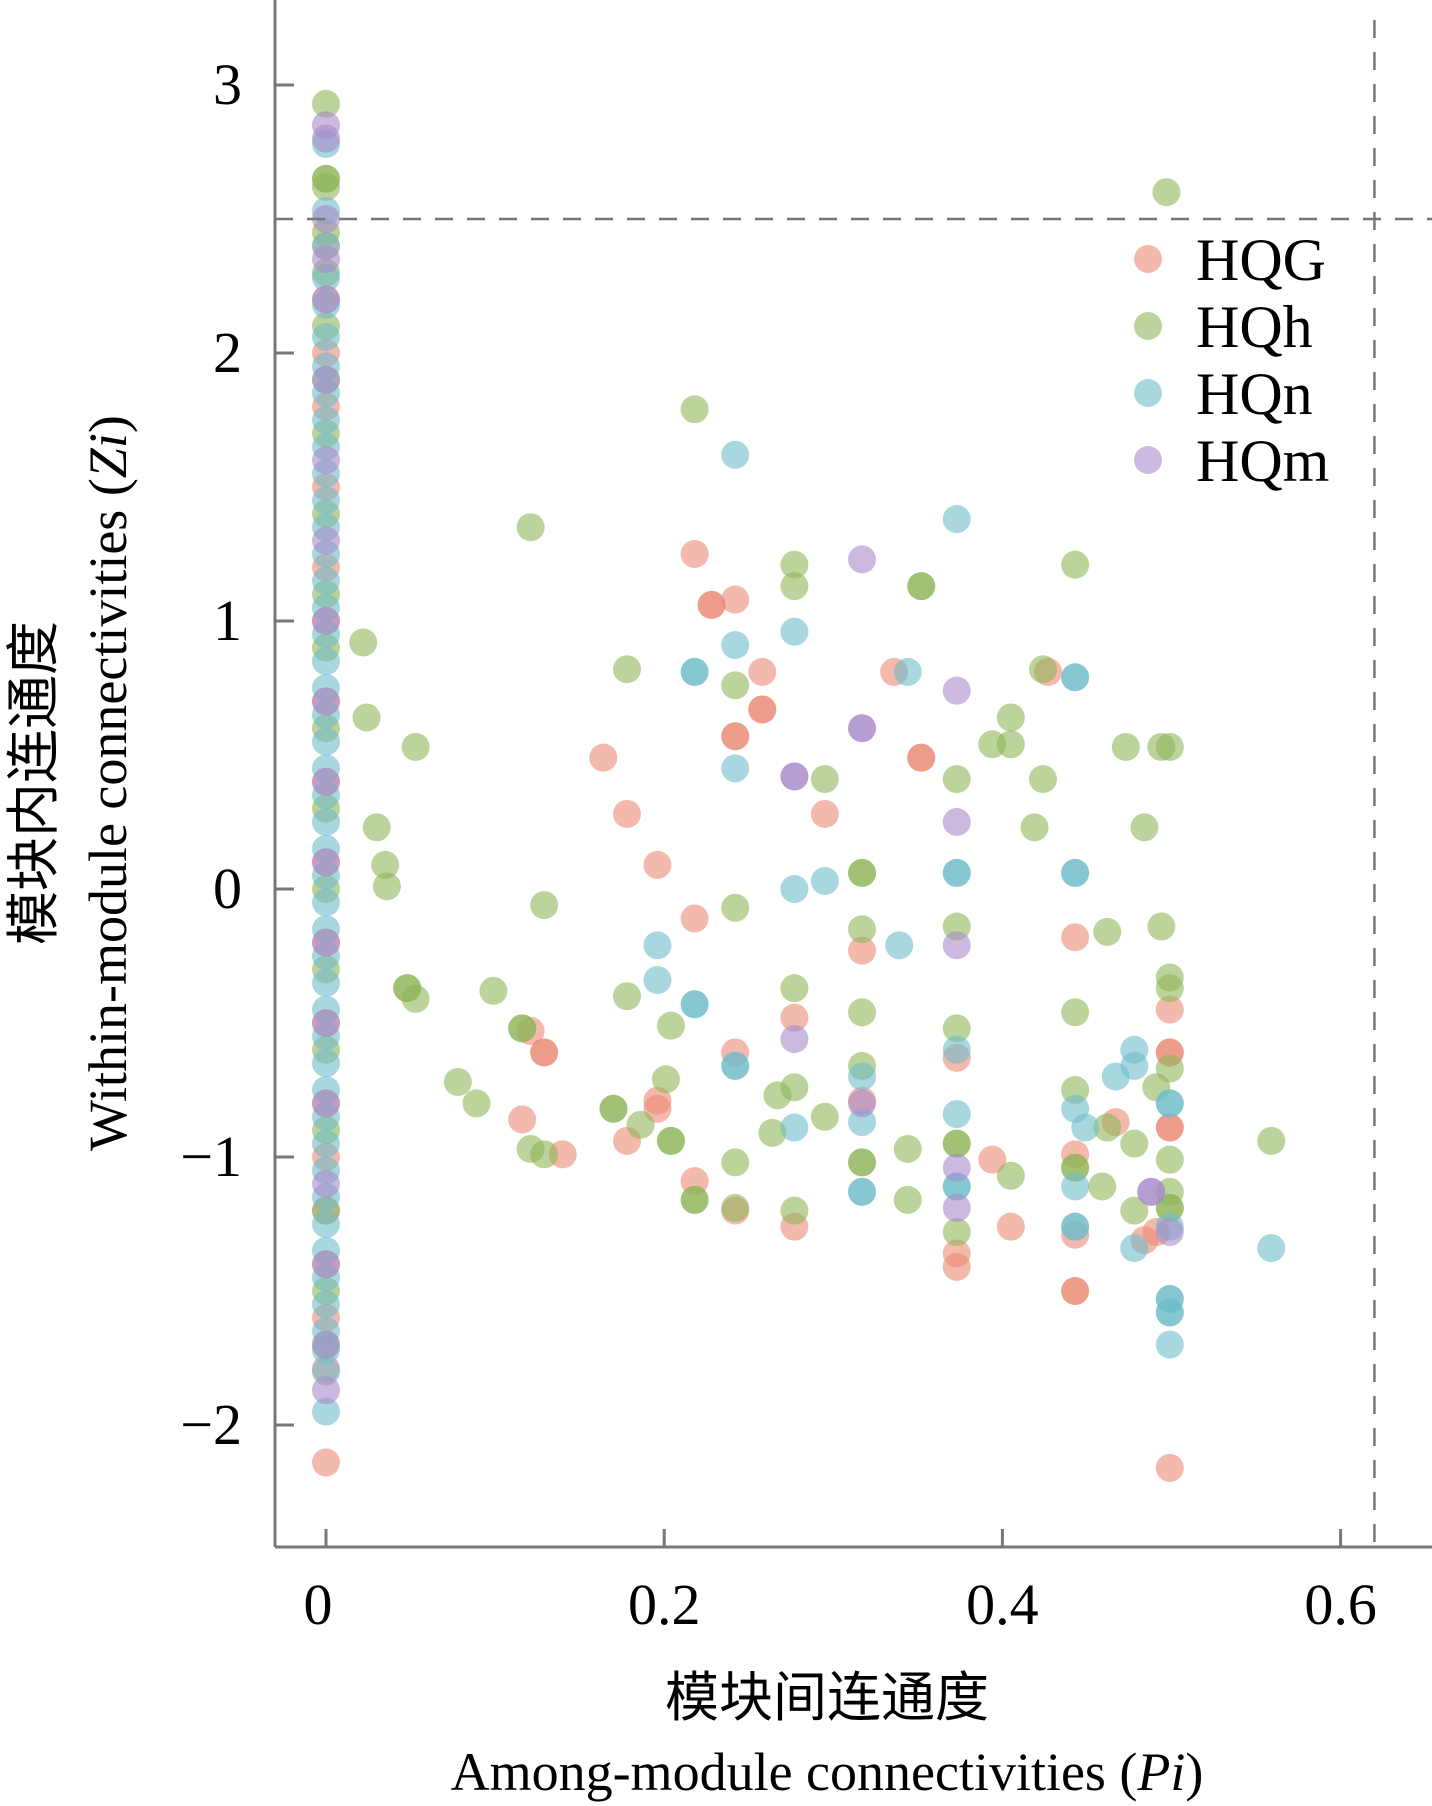 The width and height of the screenshot is (1432, 1806). Describe the element at coordinates (1254, 394) in the screenshot. I see `legend-label-HQn: HQn` at that location.